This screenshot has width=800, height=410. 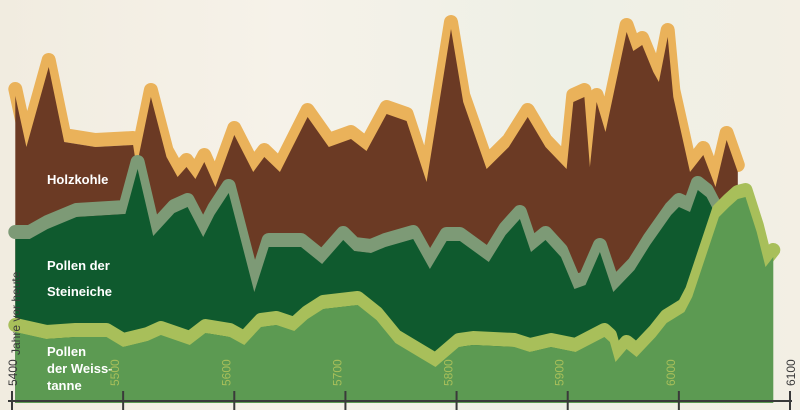 What do you see at coordinates (64, 385) in the screenshot?
I see `series-label-weisstanne: tanne` at bounding box center [64, 385].